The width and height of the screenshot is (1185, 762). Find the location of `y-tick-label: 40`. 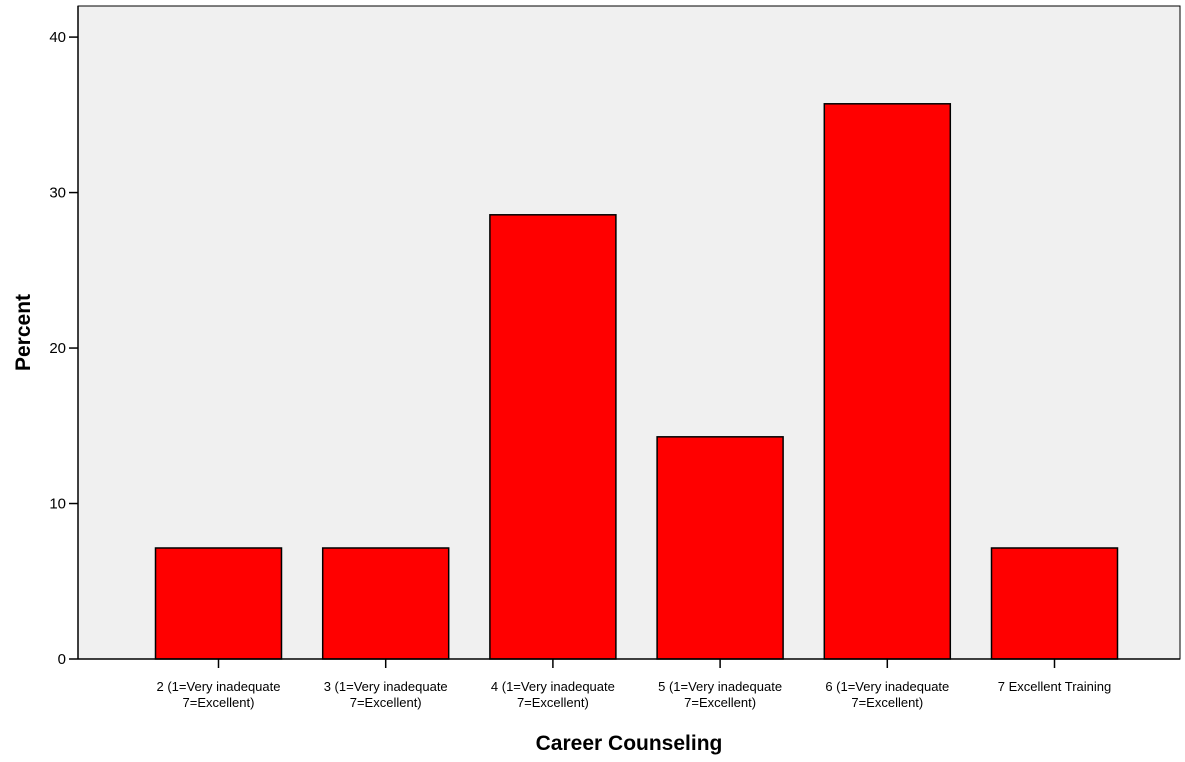

y-tick-label: 40 is located at coordinates (57, 37).